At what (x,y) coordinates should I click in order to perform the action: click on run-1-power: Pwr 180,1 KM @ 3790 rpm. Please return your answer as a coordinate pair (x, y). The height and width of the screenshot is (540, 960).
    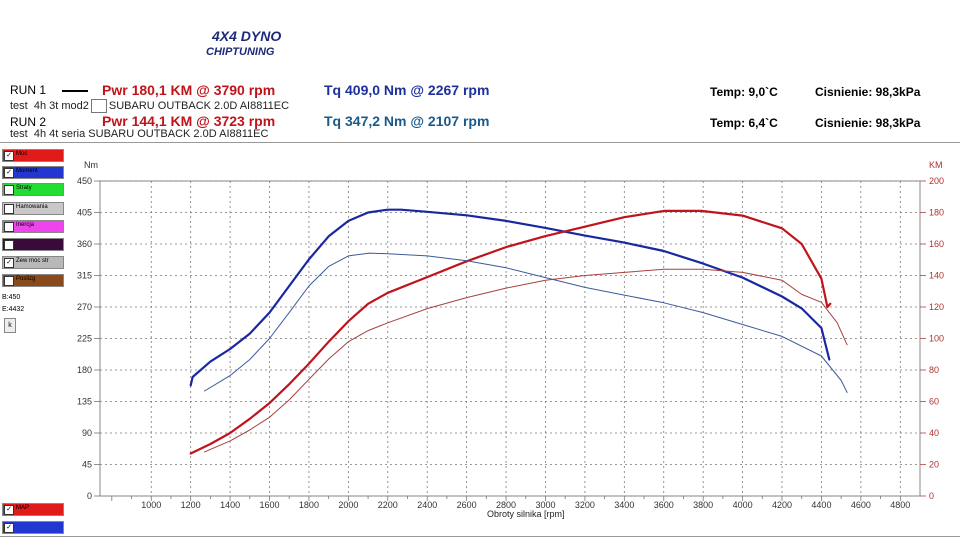
    Looking at the image, I should click on (189, 90).